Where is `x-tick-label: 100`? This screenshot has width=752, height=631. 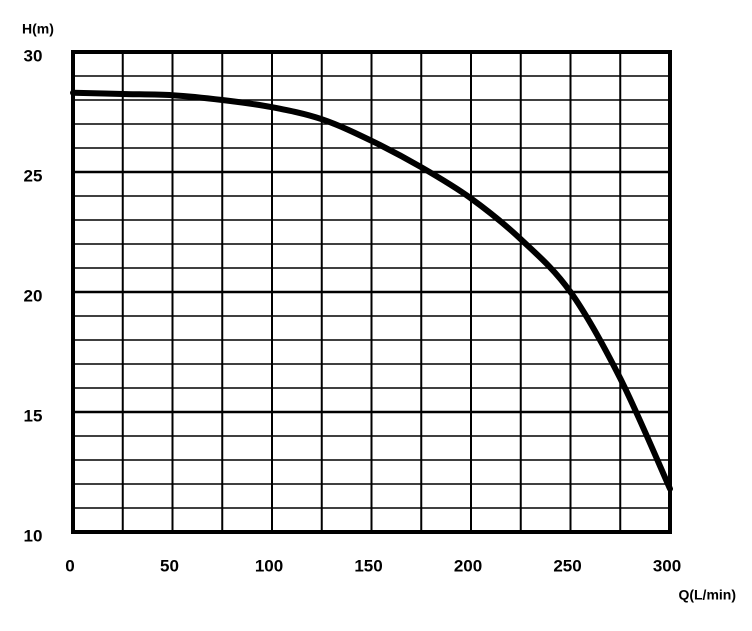
x-tick-label: 100 is located at coordinates (269, 565).